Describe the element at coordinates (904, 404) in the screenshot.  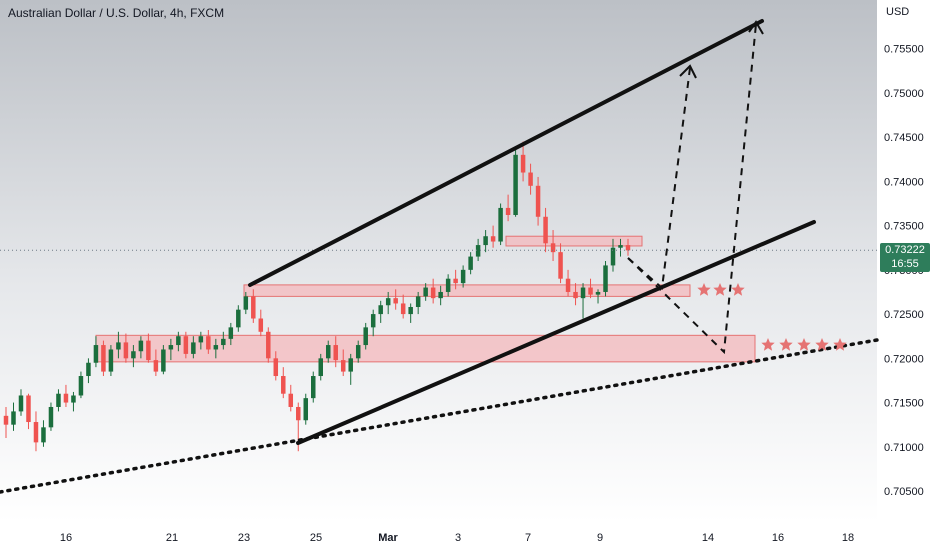
I see `y-tick-label: 0.71500` at that location.